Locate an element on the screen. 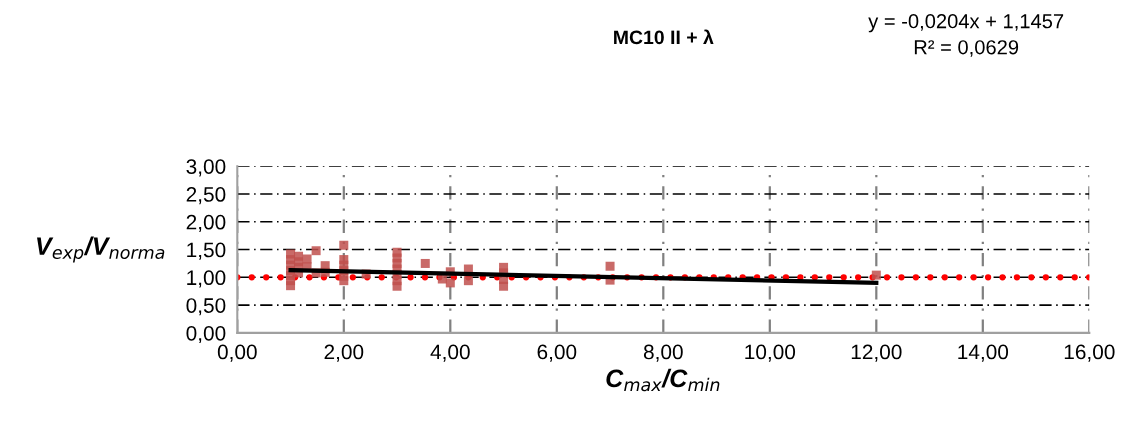 This screenshot has width=1130, height=423. x-tick-label: 16,00 is located at coordinates (1089, 353).